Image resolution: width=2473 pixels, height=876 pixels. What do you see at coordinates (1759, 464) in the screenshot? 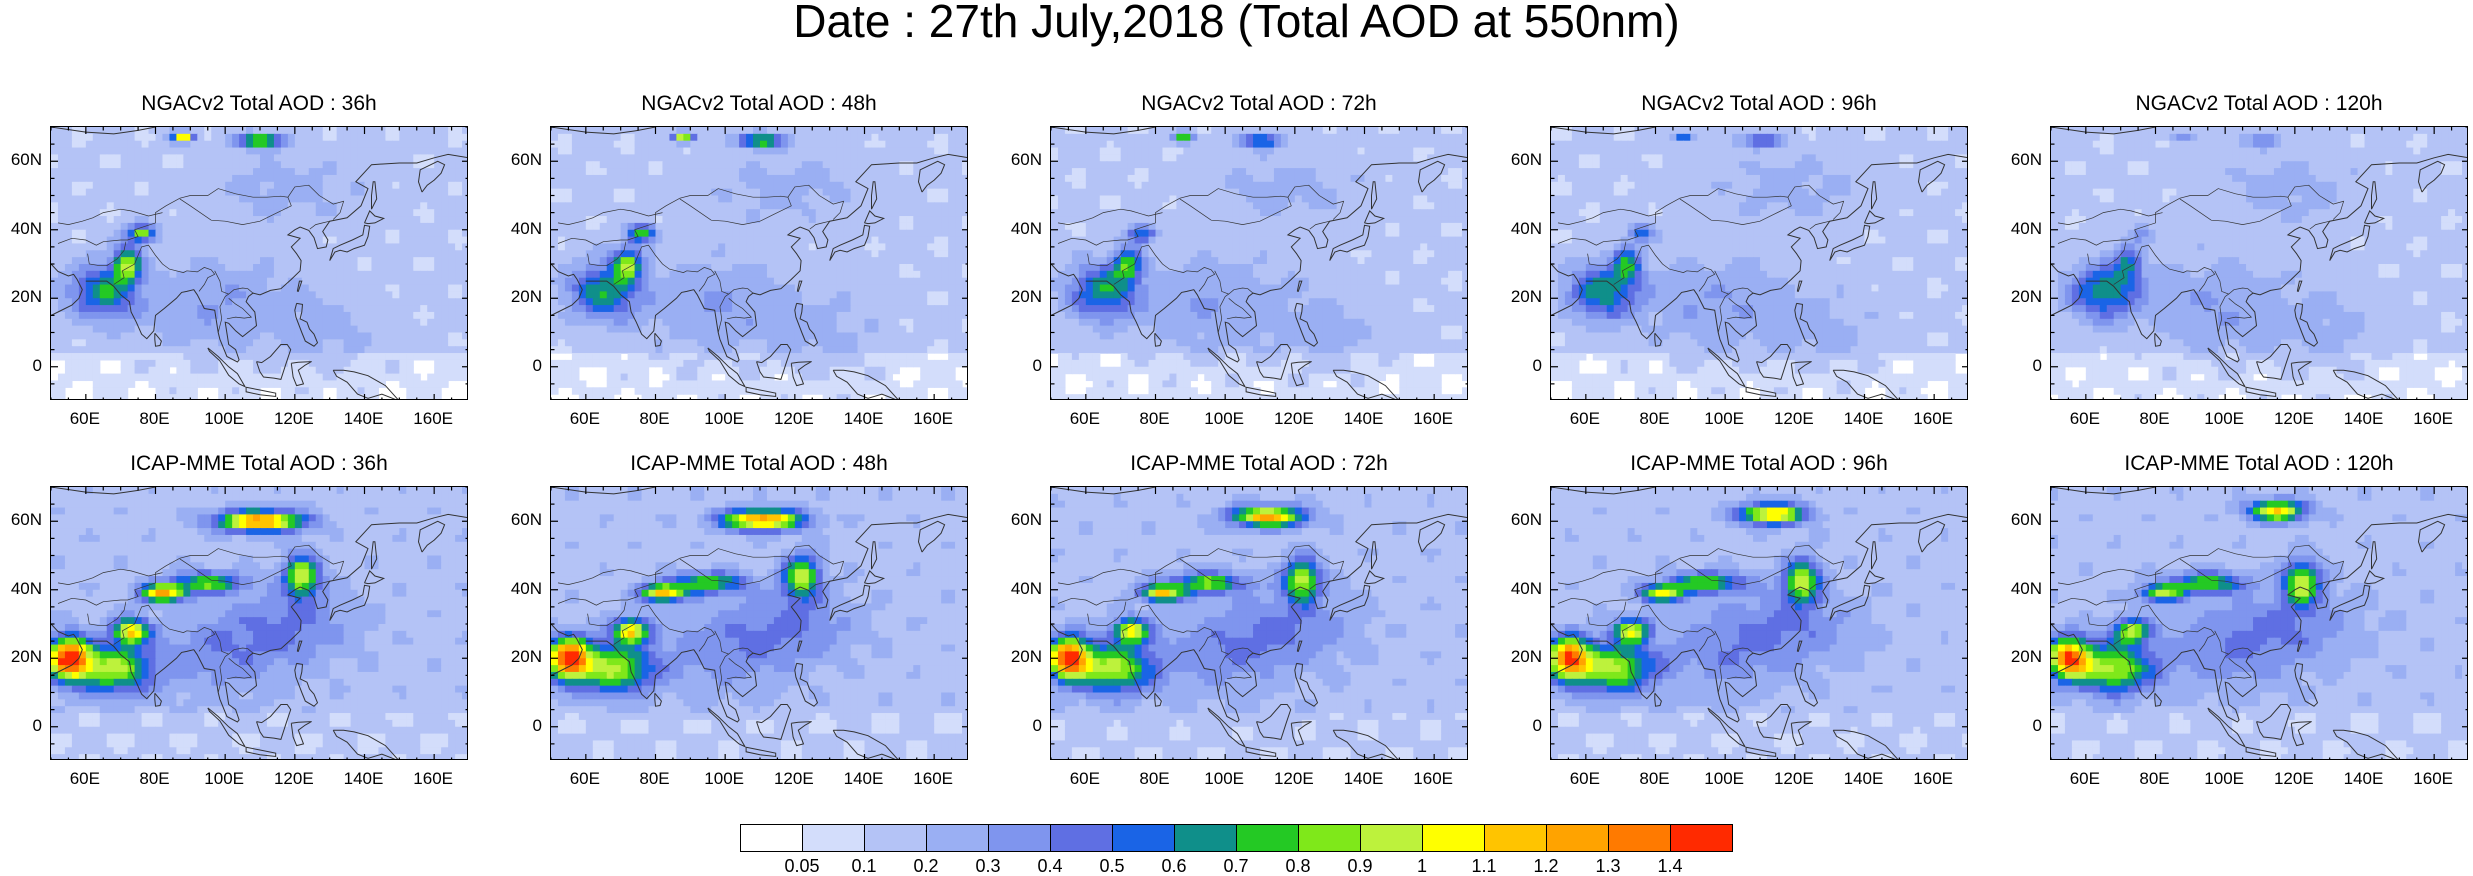
I see `panel-title: ICAP-MME Total AOD : 96h` at bounding box center [1759, 464].